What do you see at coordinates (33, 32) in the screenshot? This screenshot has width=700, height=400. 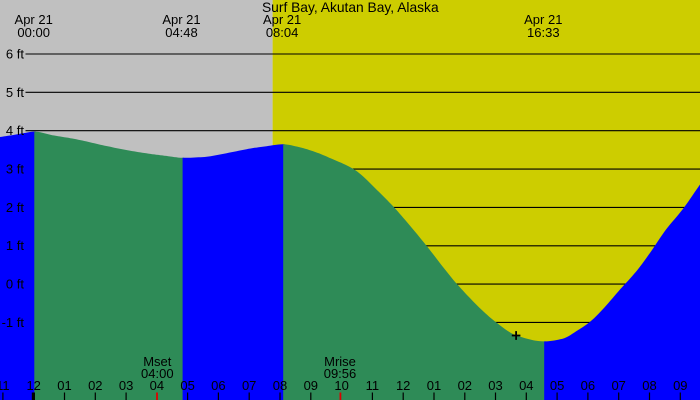 I see `svg-text: 00:00` at bounding box center [33, 32].